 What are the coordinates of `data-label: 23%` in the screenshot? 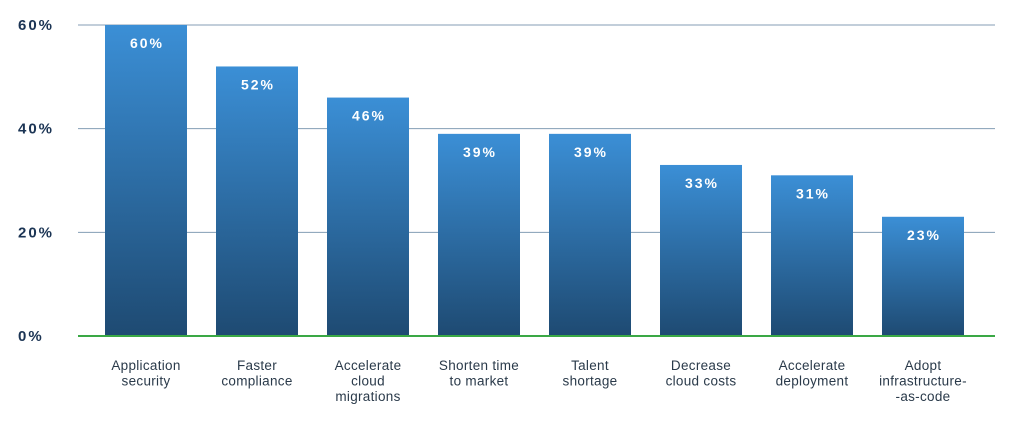 It's located at (924, 235).